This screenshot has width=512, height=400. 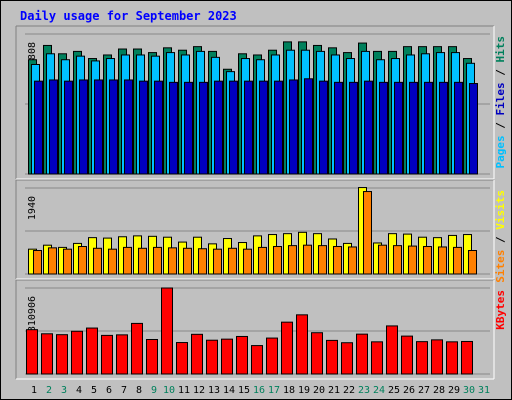 I want to click on panel-1-legend: Pages / Files / Hits, so click(x=500, y=102).